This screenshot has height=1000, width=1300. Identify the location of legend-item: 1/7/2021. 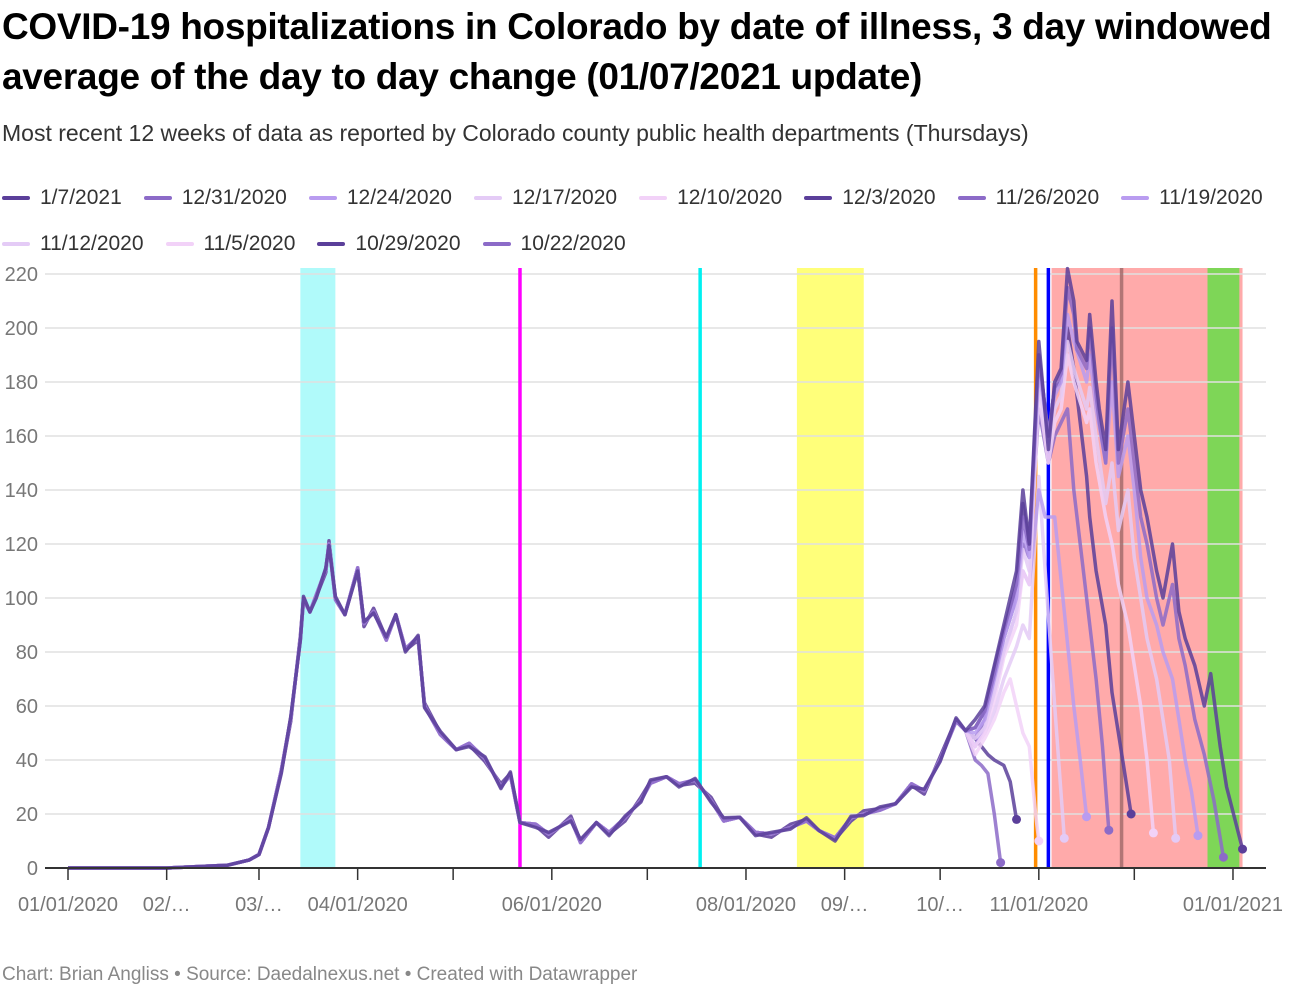
(62, 198).